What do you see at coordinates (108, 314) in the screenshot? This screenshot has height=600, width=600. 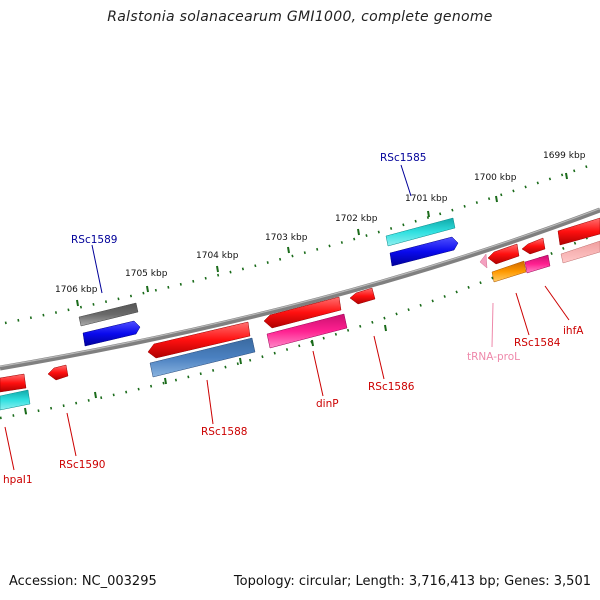 I see `feature-rsc1589-gene` at bounding box center [108, 314].